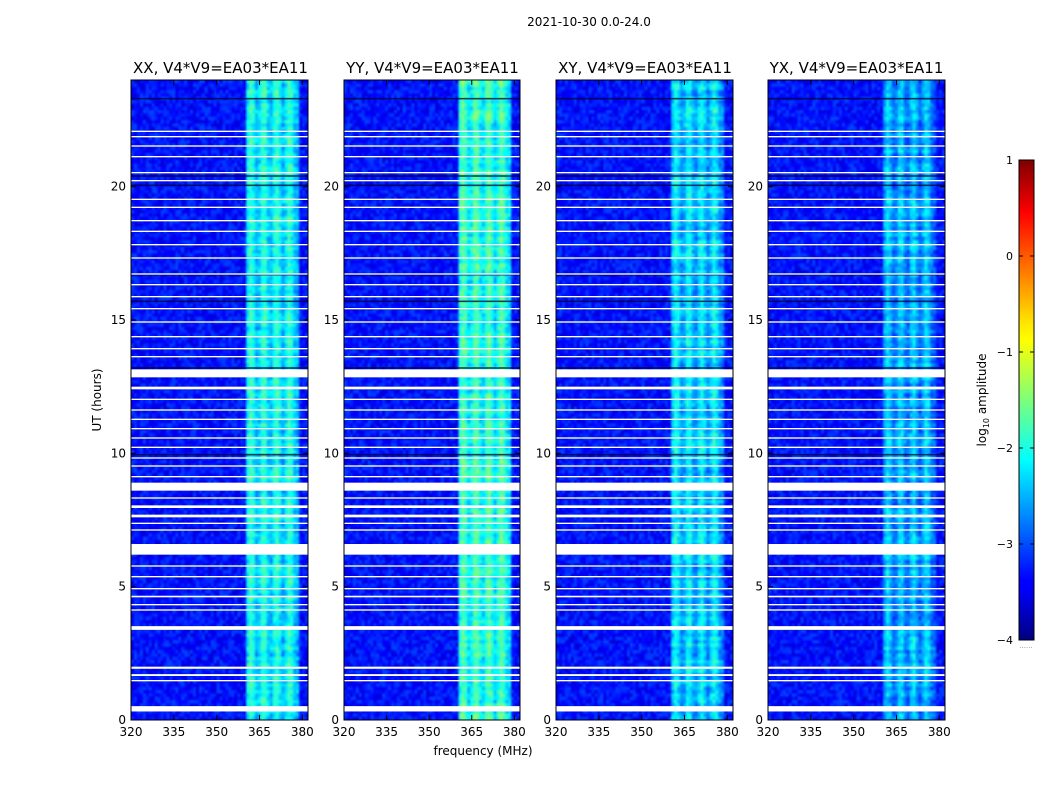  I want to click on panel-title: XY, V4*V9=EA03*EA11, so click(645, 68).